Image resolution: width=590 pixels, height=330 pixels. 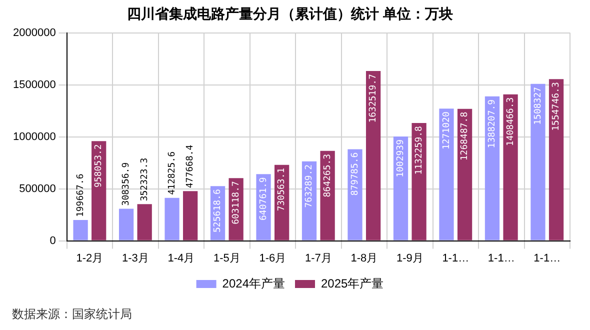 What do you see at coordinates (493, 123) in the screenshot?
I see `data-label: 1388207.9` at bounding box center [493, 123].